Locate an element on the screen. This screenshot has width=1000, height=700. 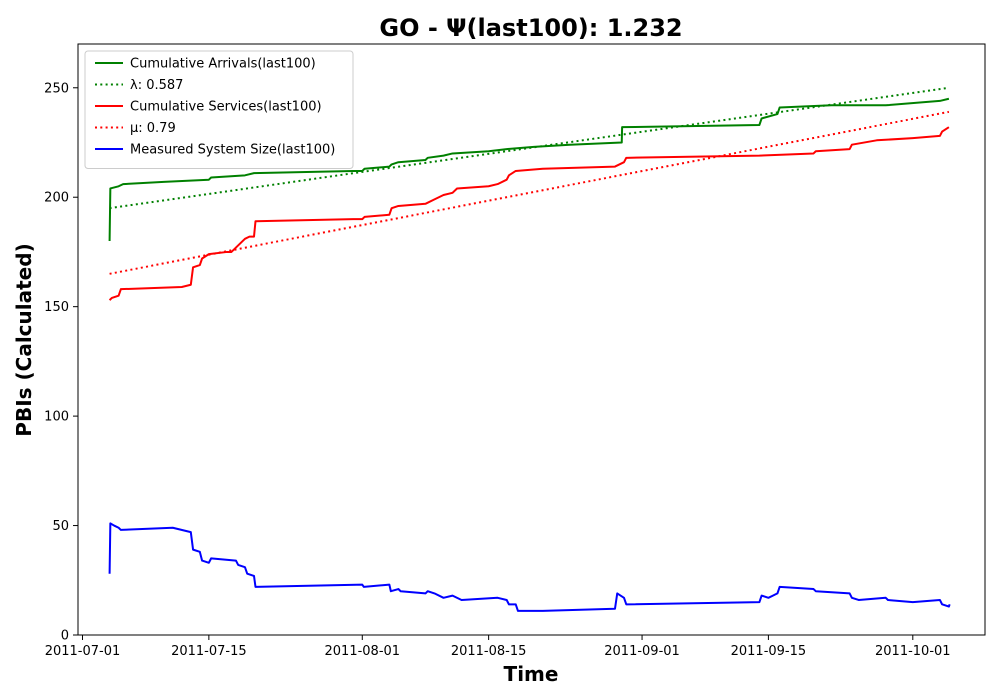
chart-title: GO - Ψ(last100): 1.232 is located at coordinates (530, 28).